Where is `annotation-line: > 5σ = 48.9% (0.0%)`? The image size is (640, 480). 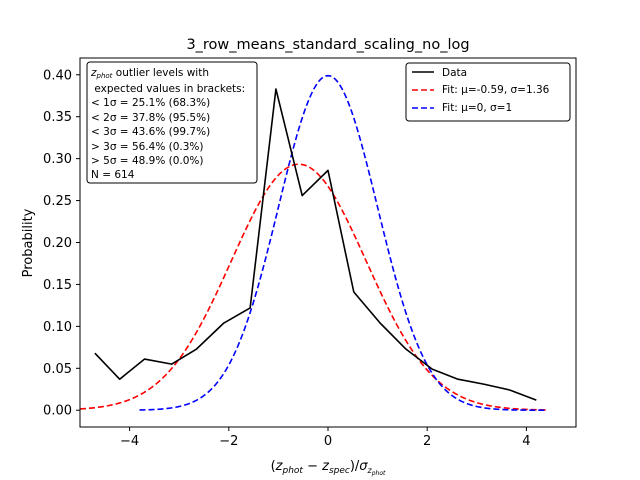 annotation-line: > 5σ = 48.9% (0.0%) is located at coordinates (147, 161).